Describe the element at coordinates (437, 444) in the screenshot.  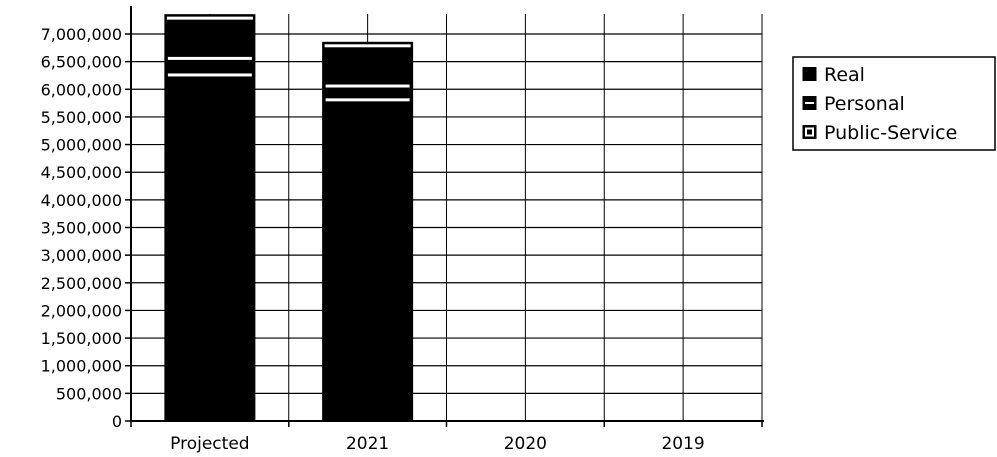
I see `category-labels: Projected 2021 2020 2019` at that location.